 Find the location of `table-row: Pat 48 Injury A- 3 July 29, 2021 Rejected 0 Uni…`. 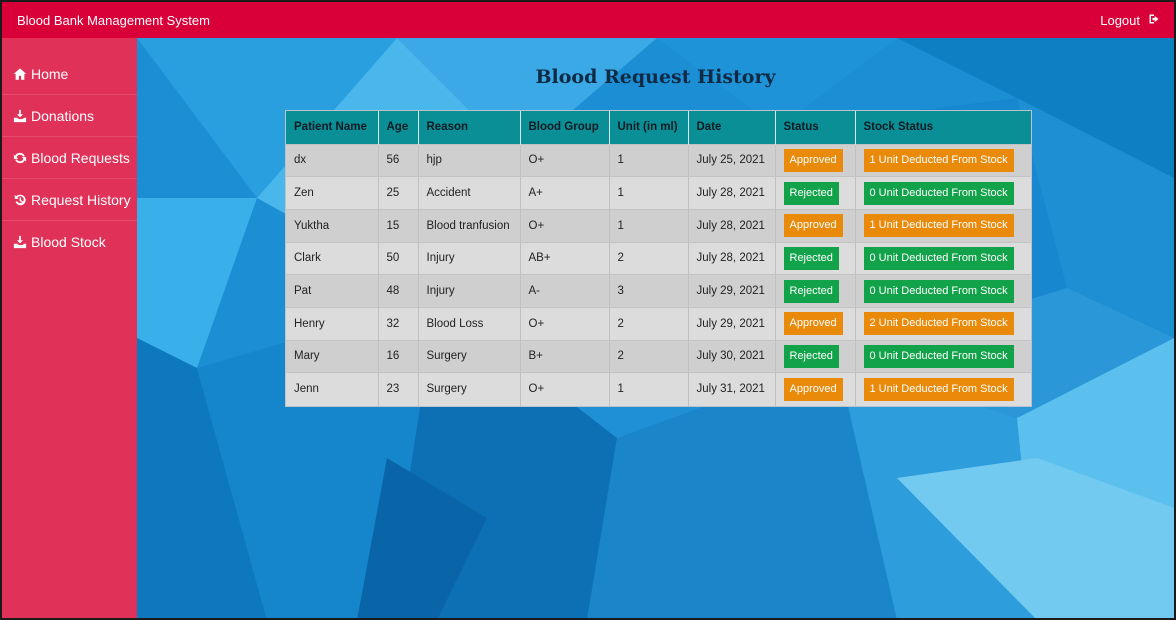

table-row: Pat 48 Injury A- 3 July 29, 2021 Rejected 0 Uni… is located at coordinates (658, 291).